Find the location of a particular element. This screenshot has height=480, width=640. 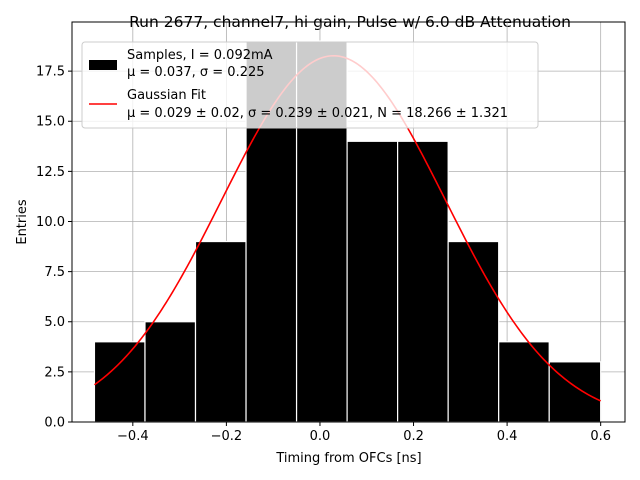

x-tick-label: 0.4 is located at coordinates (507, 436).